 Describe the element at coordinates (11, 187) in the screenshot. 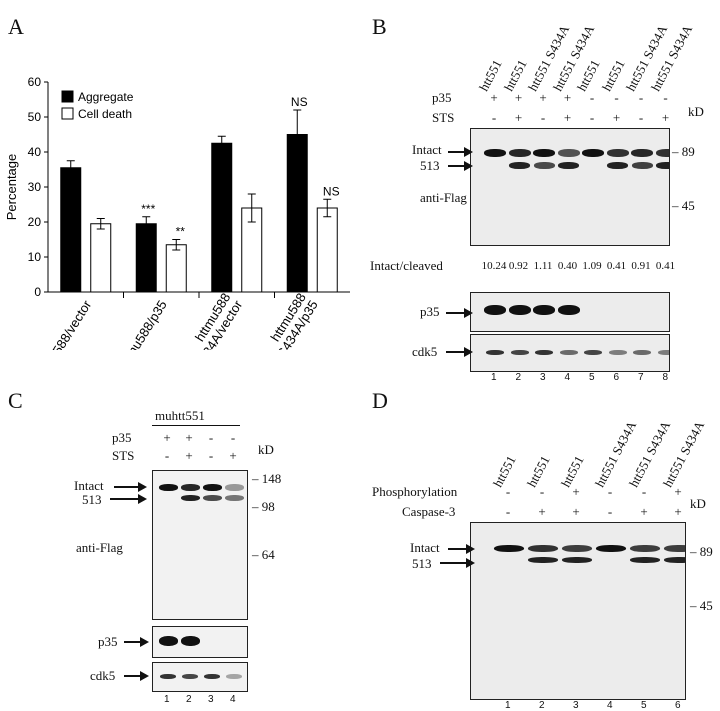

I see `y-axis-label: Percentage` at that location.